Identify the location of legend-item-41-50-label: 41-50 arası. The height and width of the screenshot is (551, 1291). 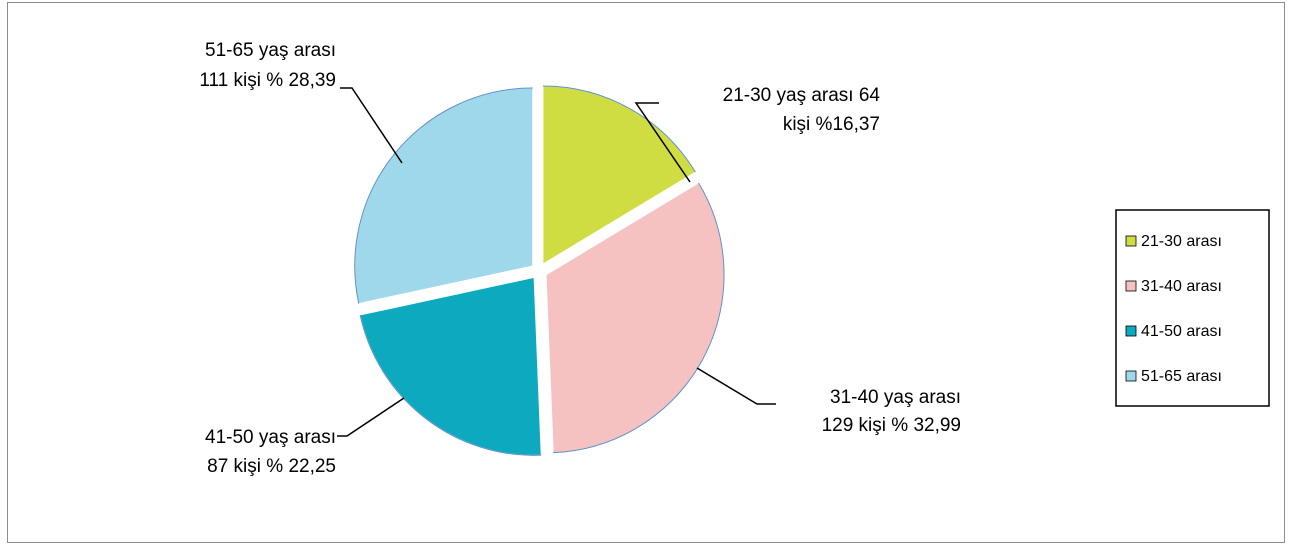
(1181, 331).